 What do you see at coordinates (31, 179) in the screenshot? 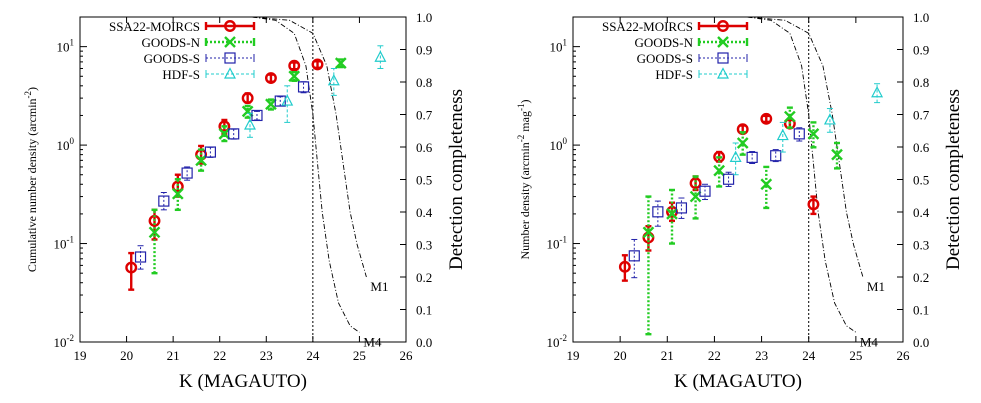
I see `y-axis-label: Cumulative number density (arcmin-2)` at bounding box center [31, 179].